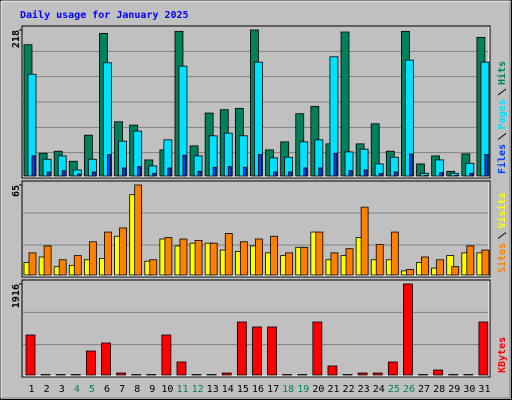  I want to click on legend-label: Pages, so click(502, 114).